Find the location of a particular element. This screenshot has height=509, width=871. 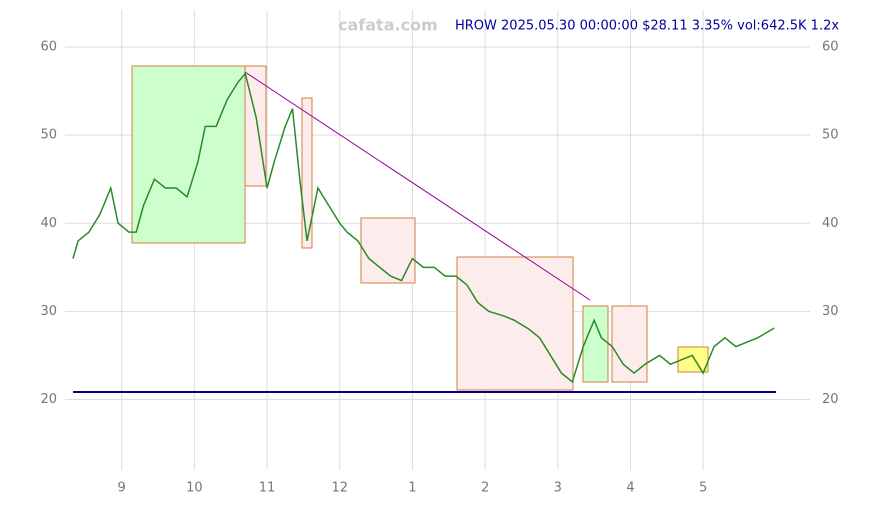

y-tick-label: 50 is located at coordinates (48, 135).